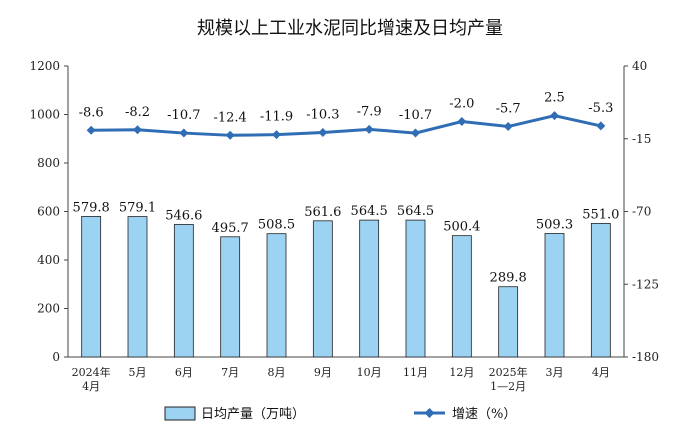 This screenshot has height=433, width=700. I want to click on bar-value-label: 551.0, so click(600, 214).